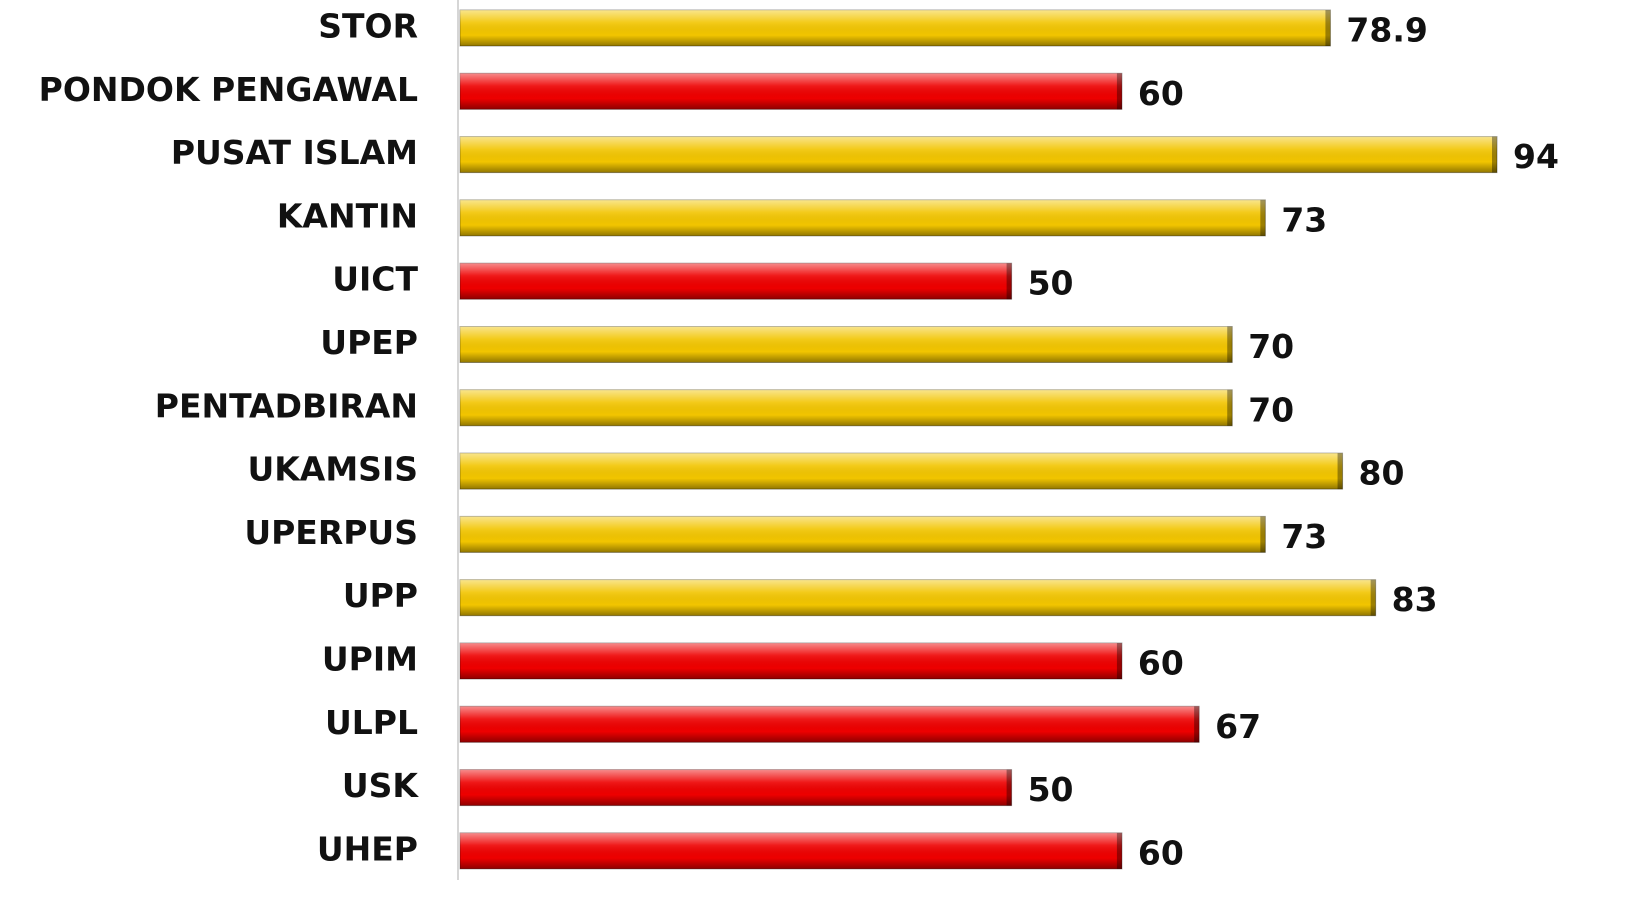  What do you see at coordinates (331, 532) in the screenshot?
I see `y-tick-label: UPERPUS` at bounding box center [331, 532].